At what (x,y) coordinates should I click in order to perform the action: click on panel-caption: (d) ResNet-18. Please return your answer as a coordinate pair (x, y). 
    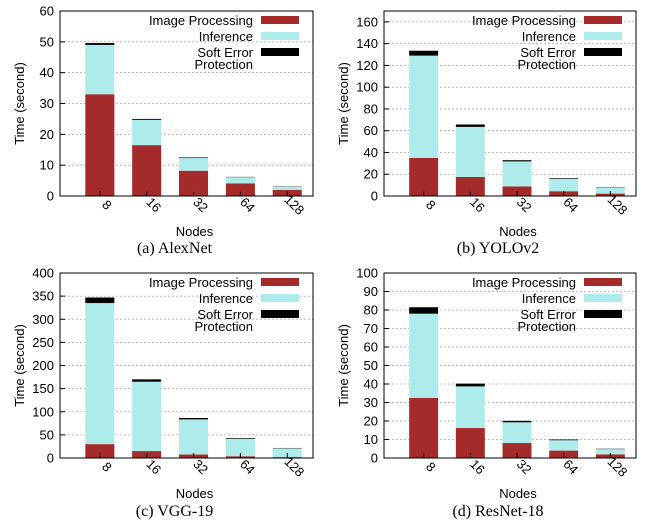
    Looking at the image, I should click on (497, 511).